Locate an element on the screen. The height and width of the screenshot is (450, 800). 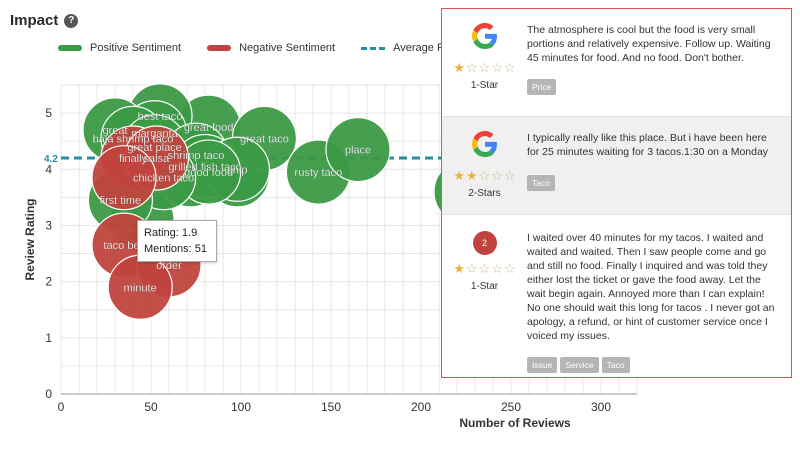
x-tick-label: 100 is located at coordinates (241, 407).